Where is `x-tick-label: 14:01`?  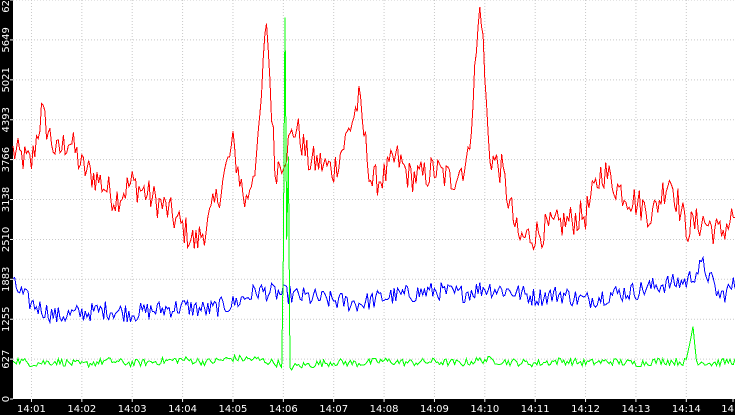
x-tick-label: 14:01 is located at coordinates (31, 409).